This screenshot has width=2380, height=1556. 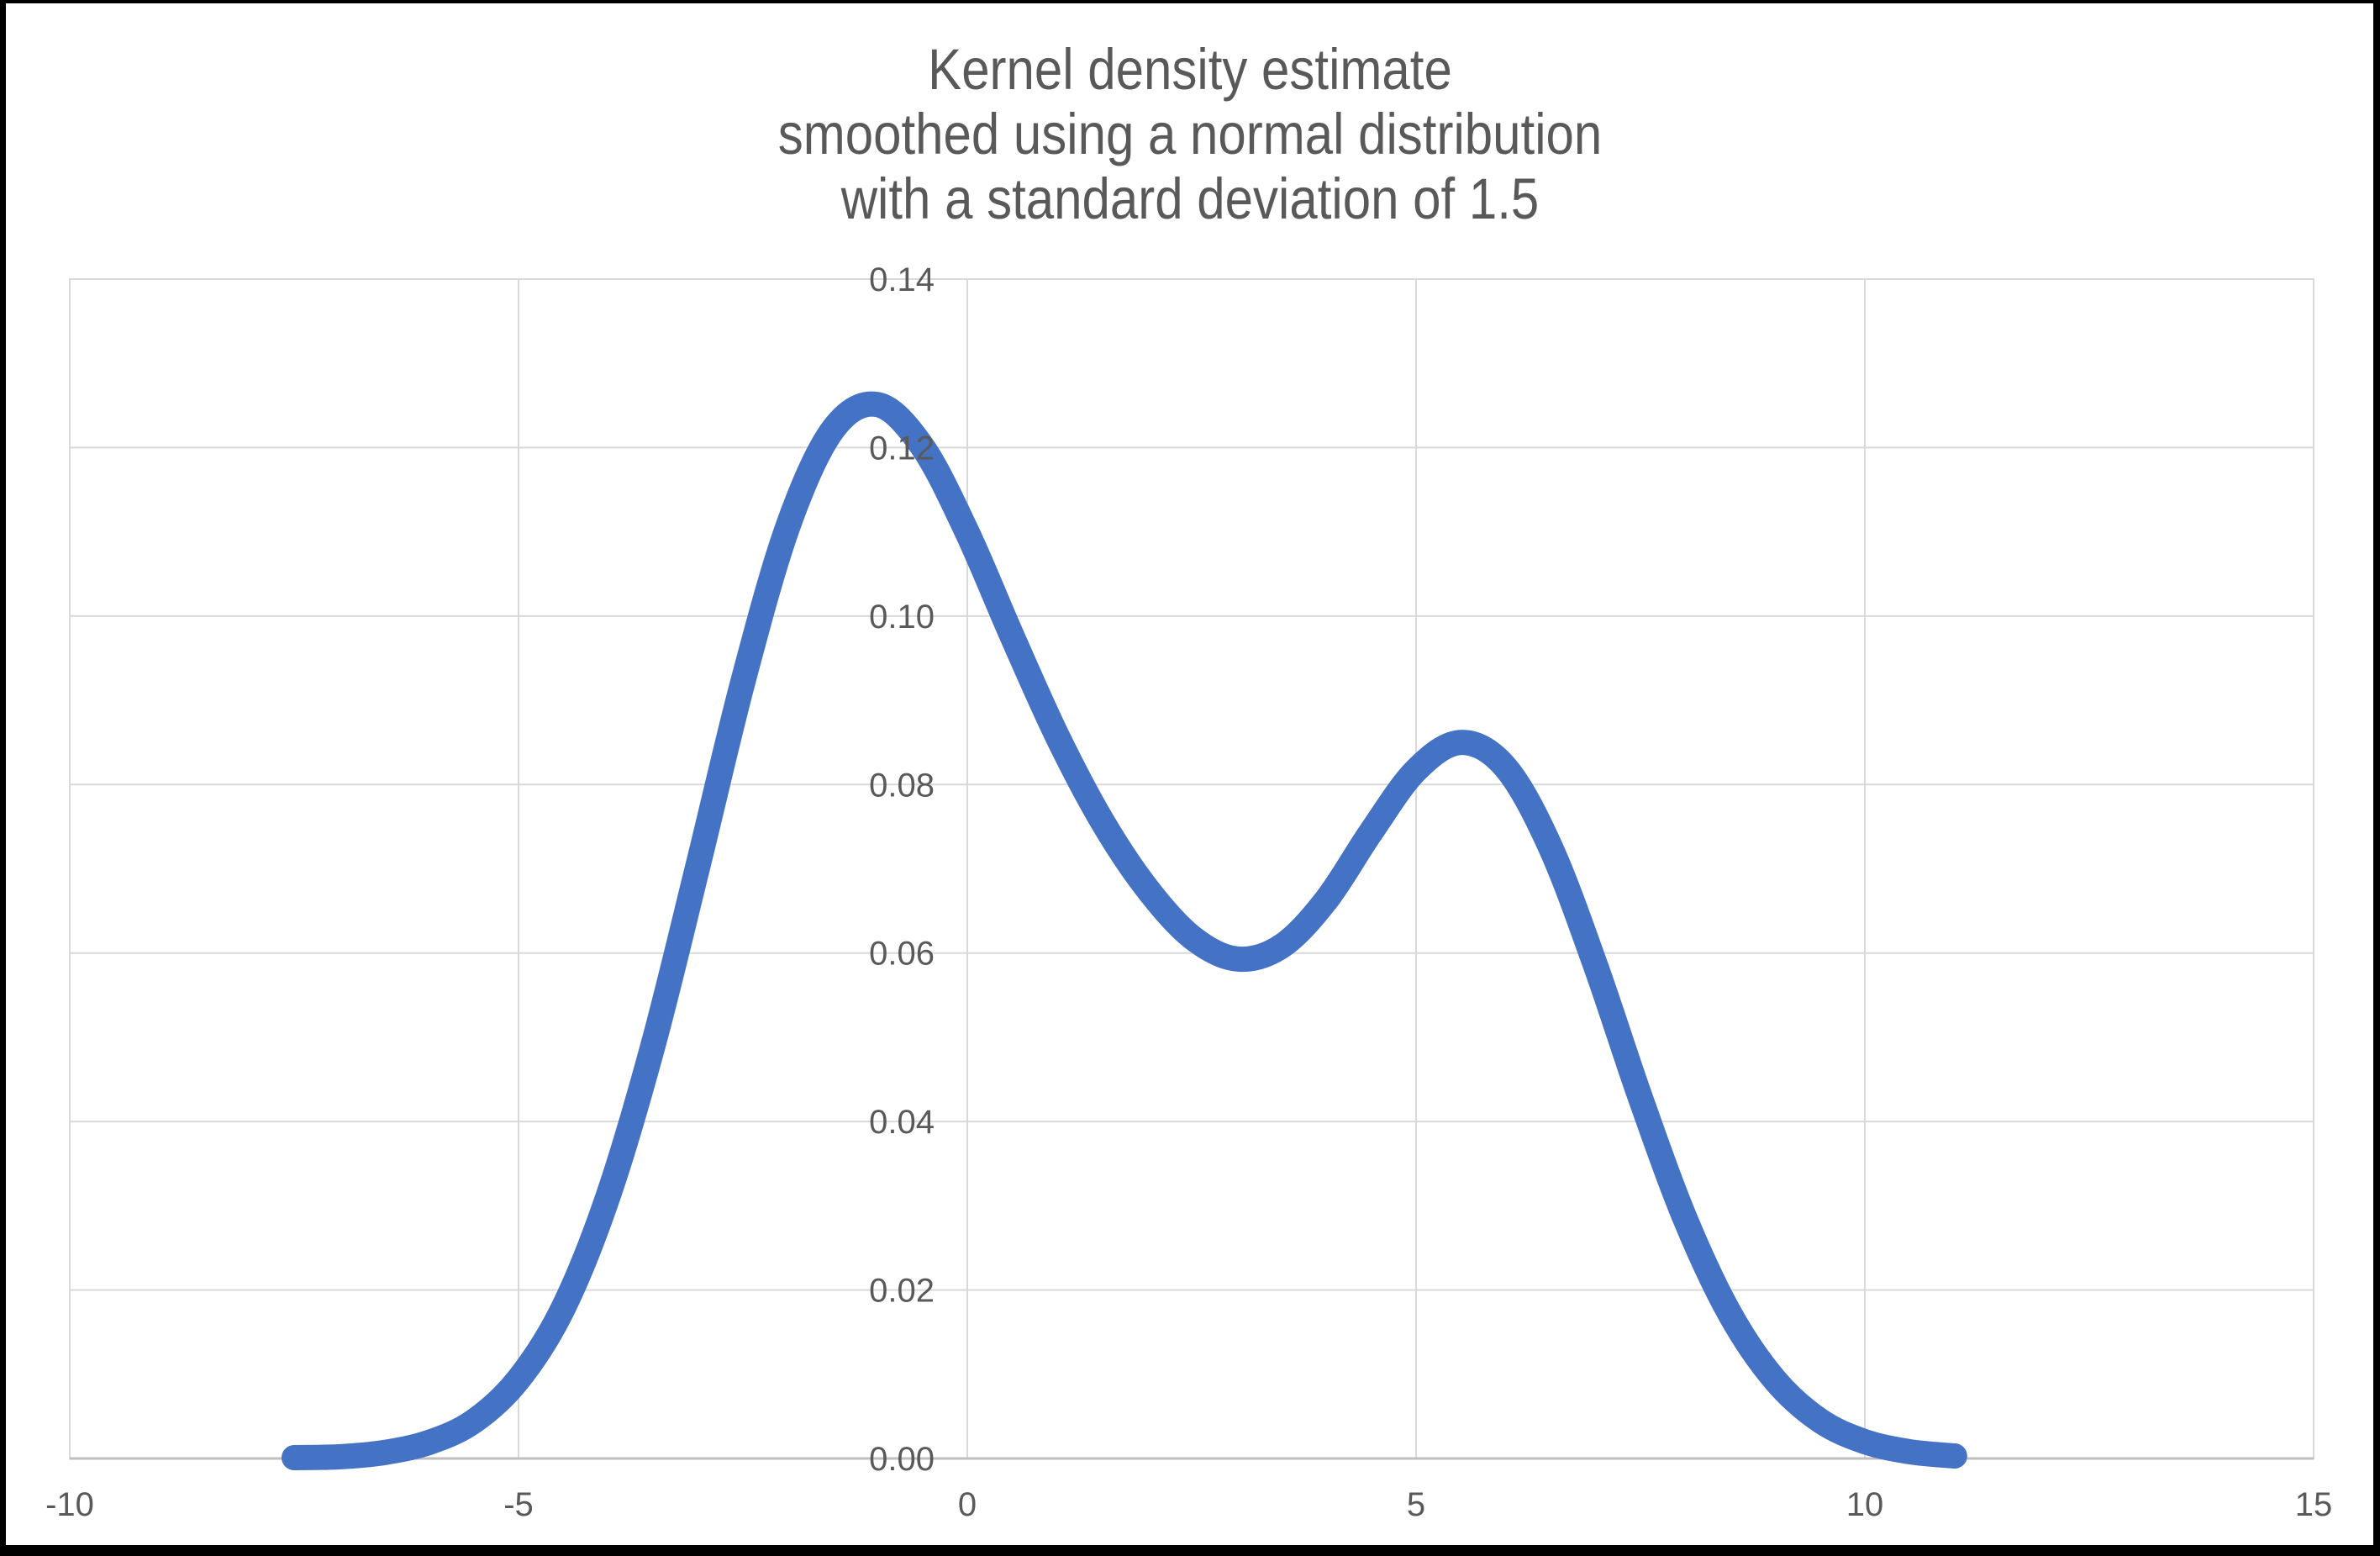 I want to click on x-tick-label--5: -5, so click(x=518, y=1504).